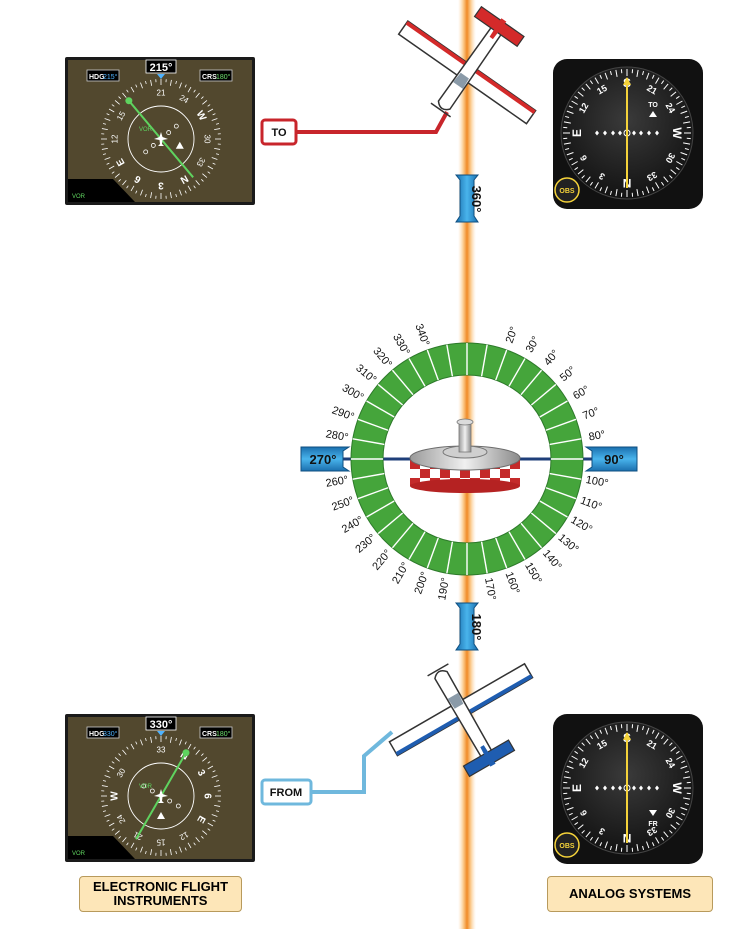 The width and height of the screenshot is (750, 929). Describe the element at coordinates (552, 358) in the screenshot. I see `rose-degree-label: 40°` at that location.